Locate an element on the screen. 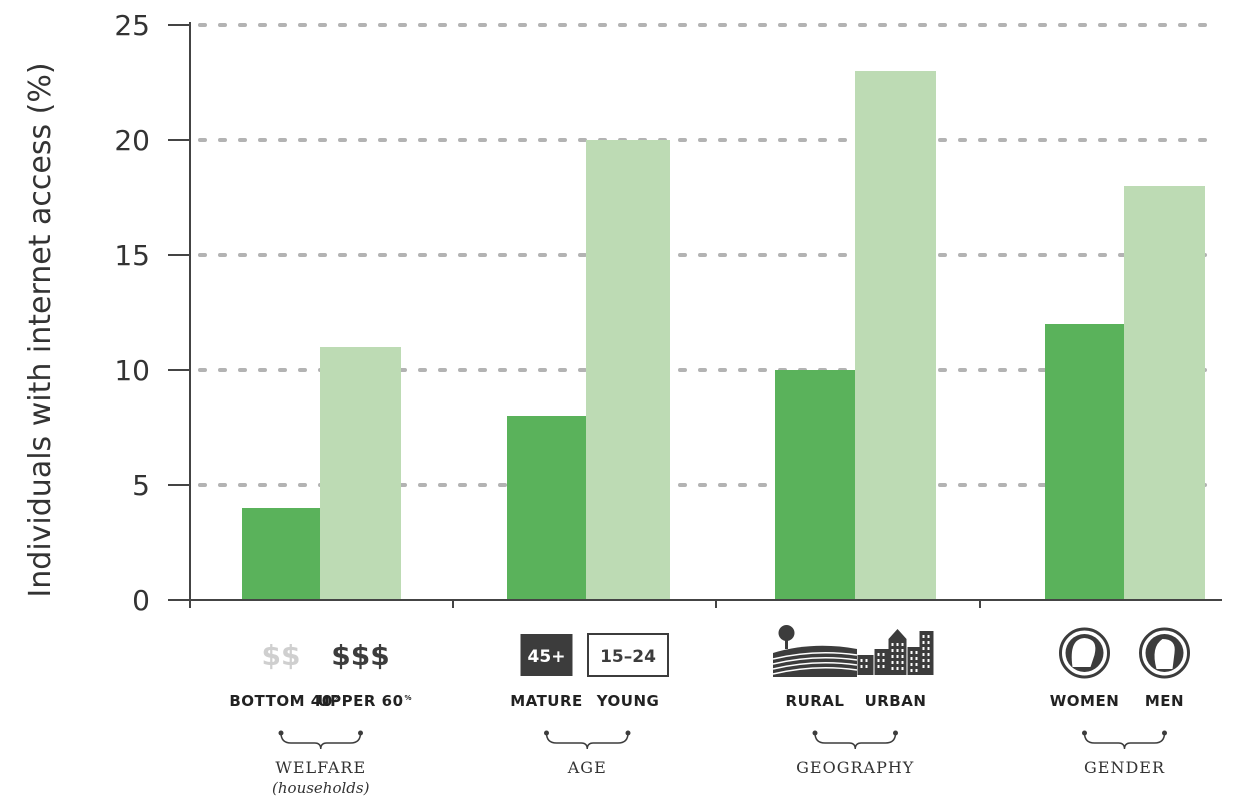  bar-young is located at coordinates (628, 370).